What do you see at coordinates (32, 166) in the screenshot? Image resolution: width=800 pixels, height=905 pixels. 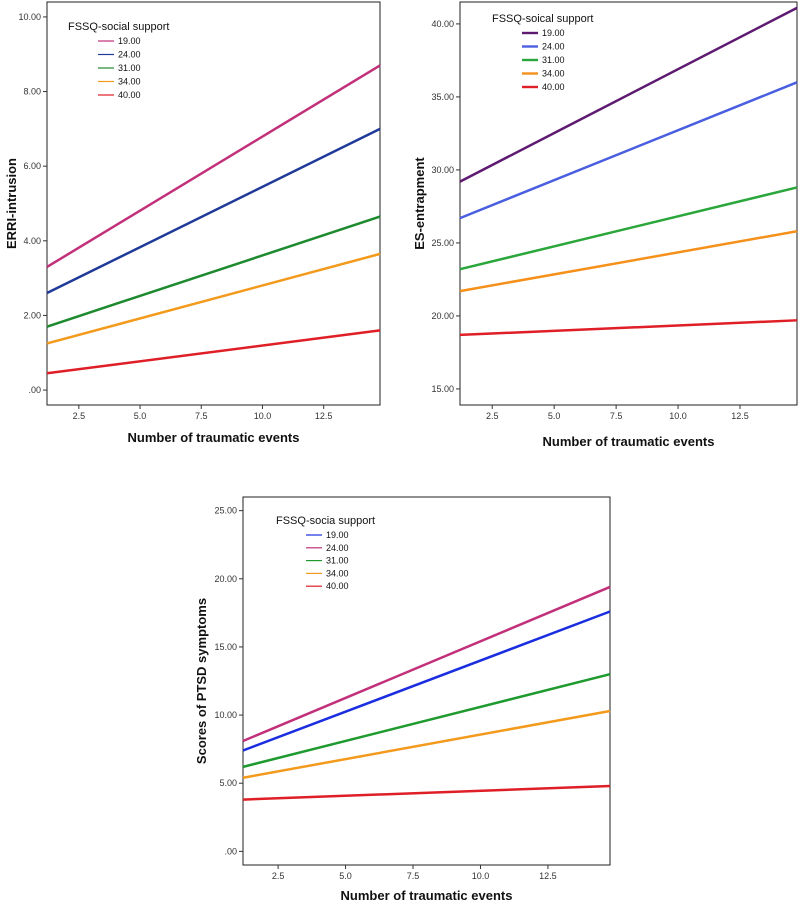 I see `y-tick-label: 6.00` at bounding box center [32, 166].